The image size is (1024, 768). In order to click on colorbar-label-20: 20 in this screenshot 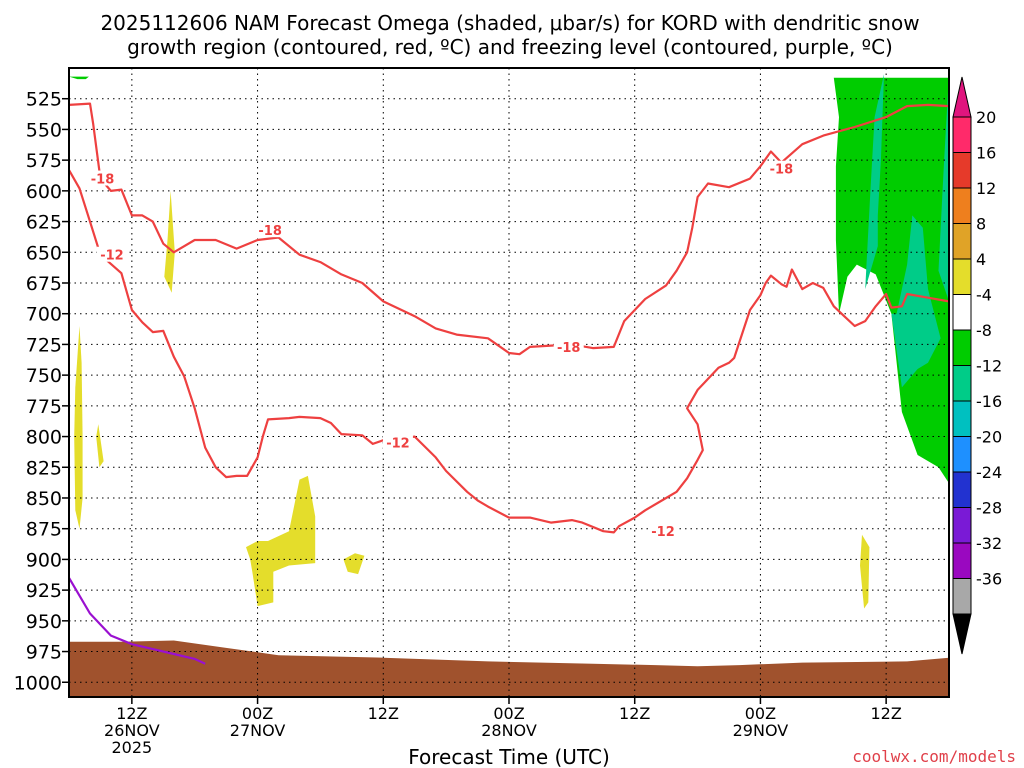, I will do `click(986, 117)`.